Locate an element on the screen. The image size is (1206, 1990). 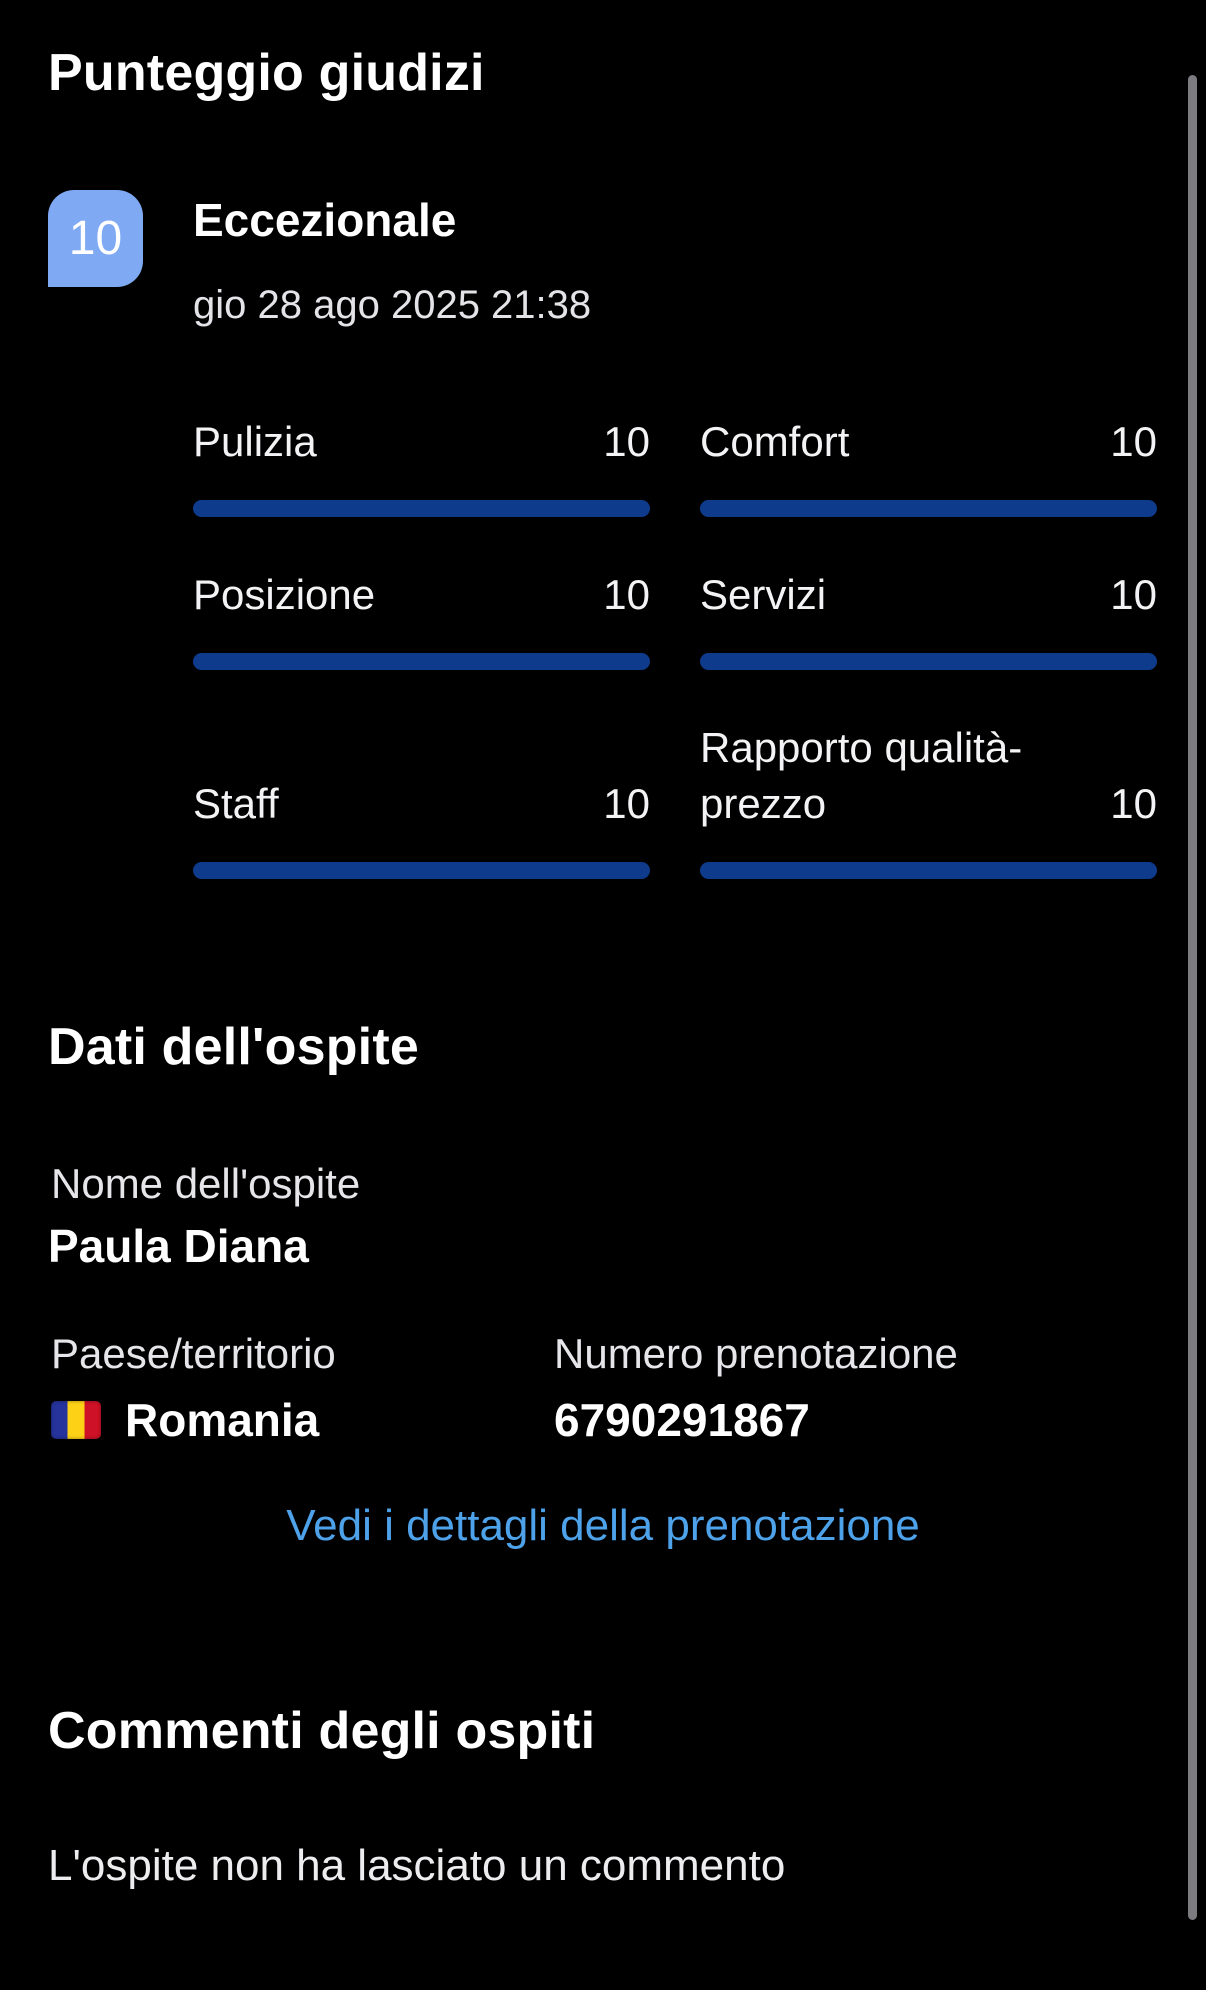
guest-name-label: Nome dell'ospite is located at coordinates (206, 1183).